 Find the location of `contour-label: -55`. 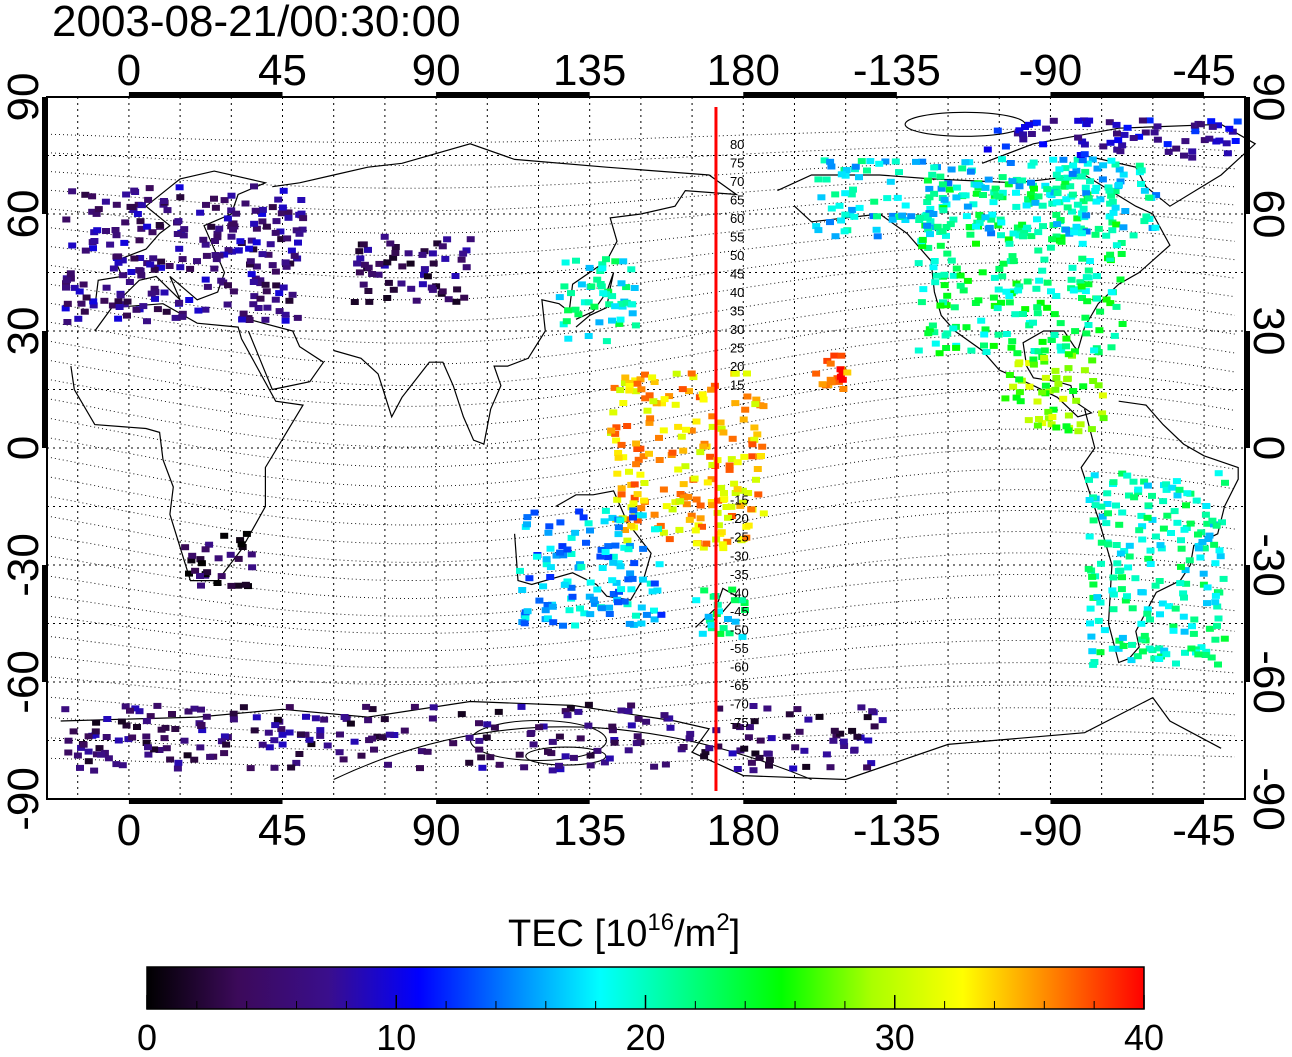

contour-label: -55 is located at coordinates (739, 648).